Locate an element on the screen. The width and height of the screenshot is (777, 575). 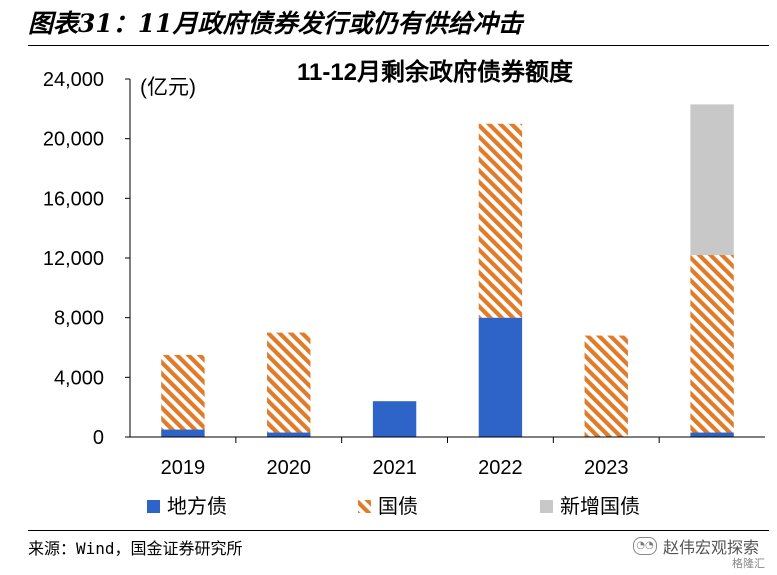
legend-label: 国债 is located at coordinates (398, 506).